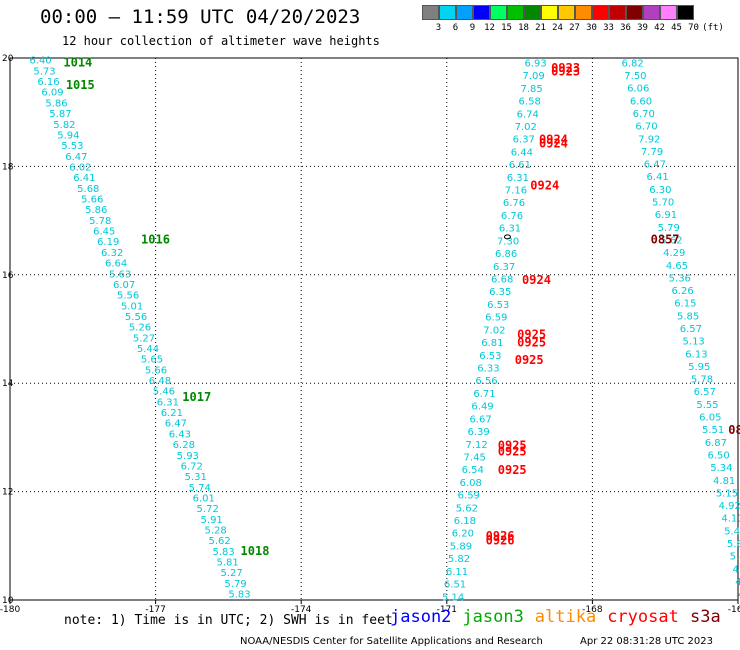 This screenshot has width=740, height=650. What do you see at coordinates (718, 455) in the screenshot?
I see `wave-height-value: 6.50` at bounding box center [718, 455].